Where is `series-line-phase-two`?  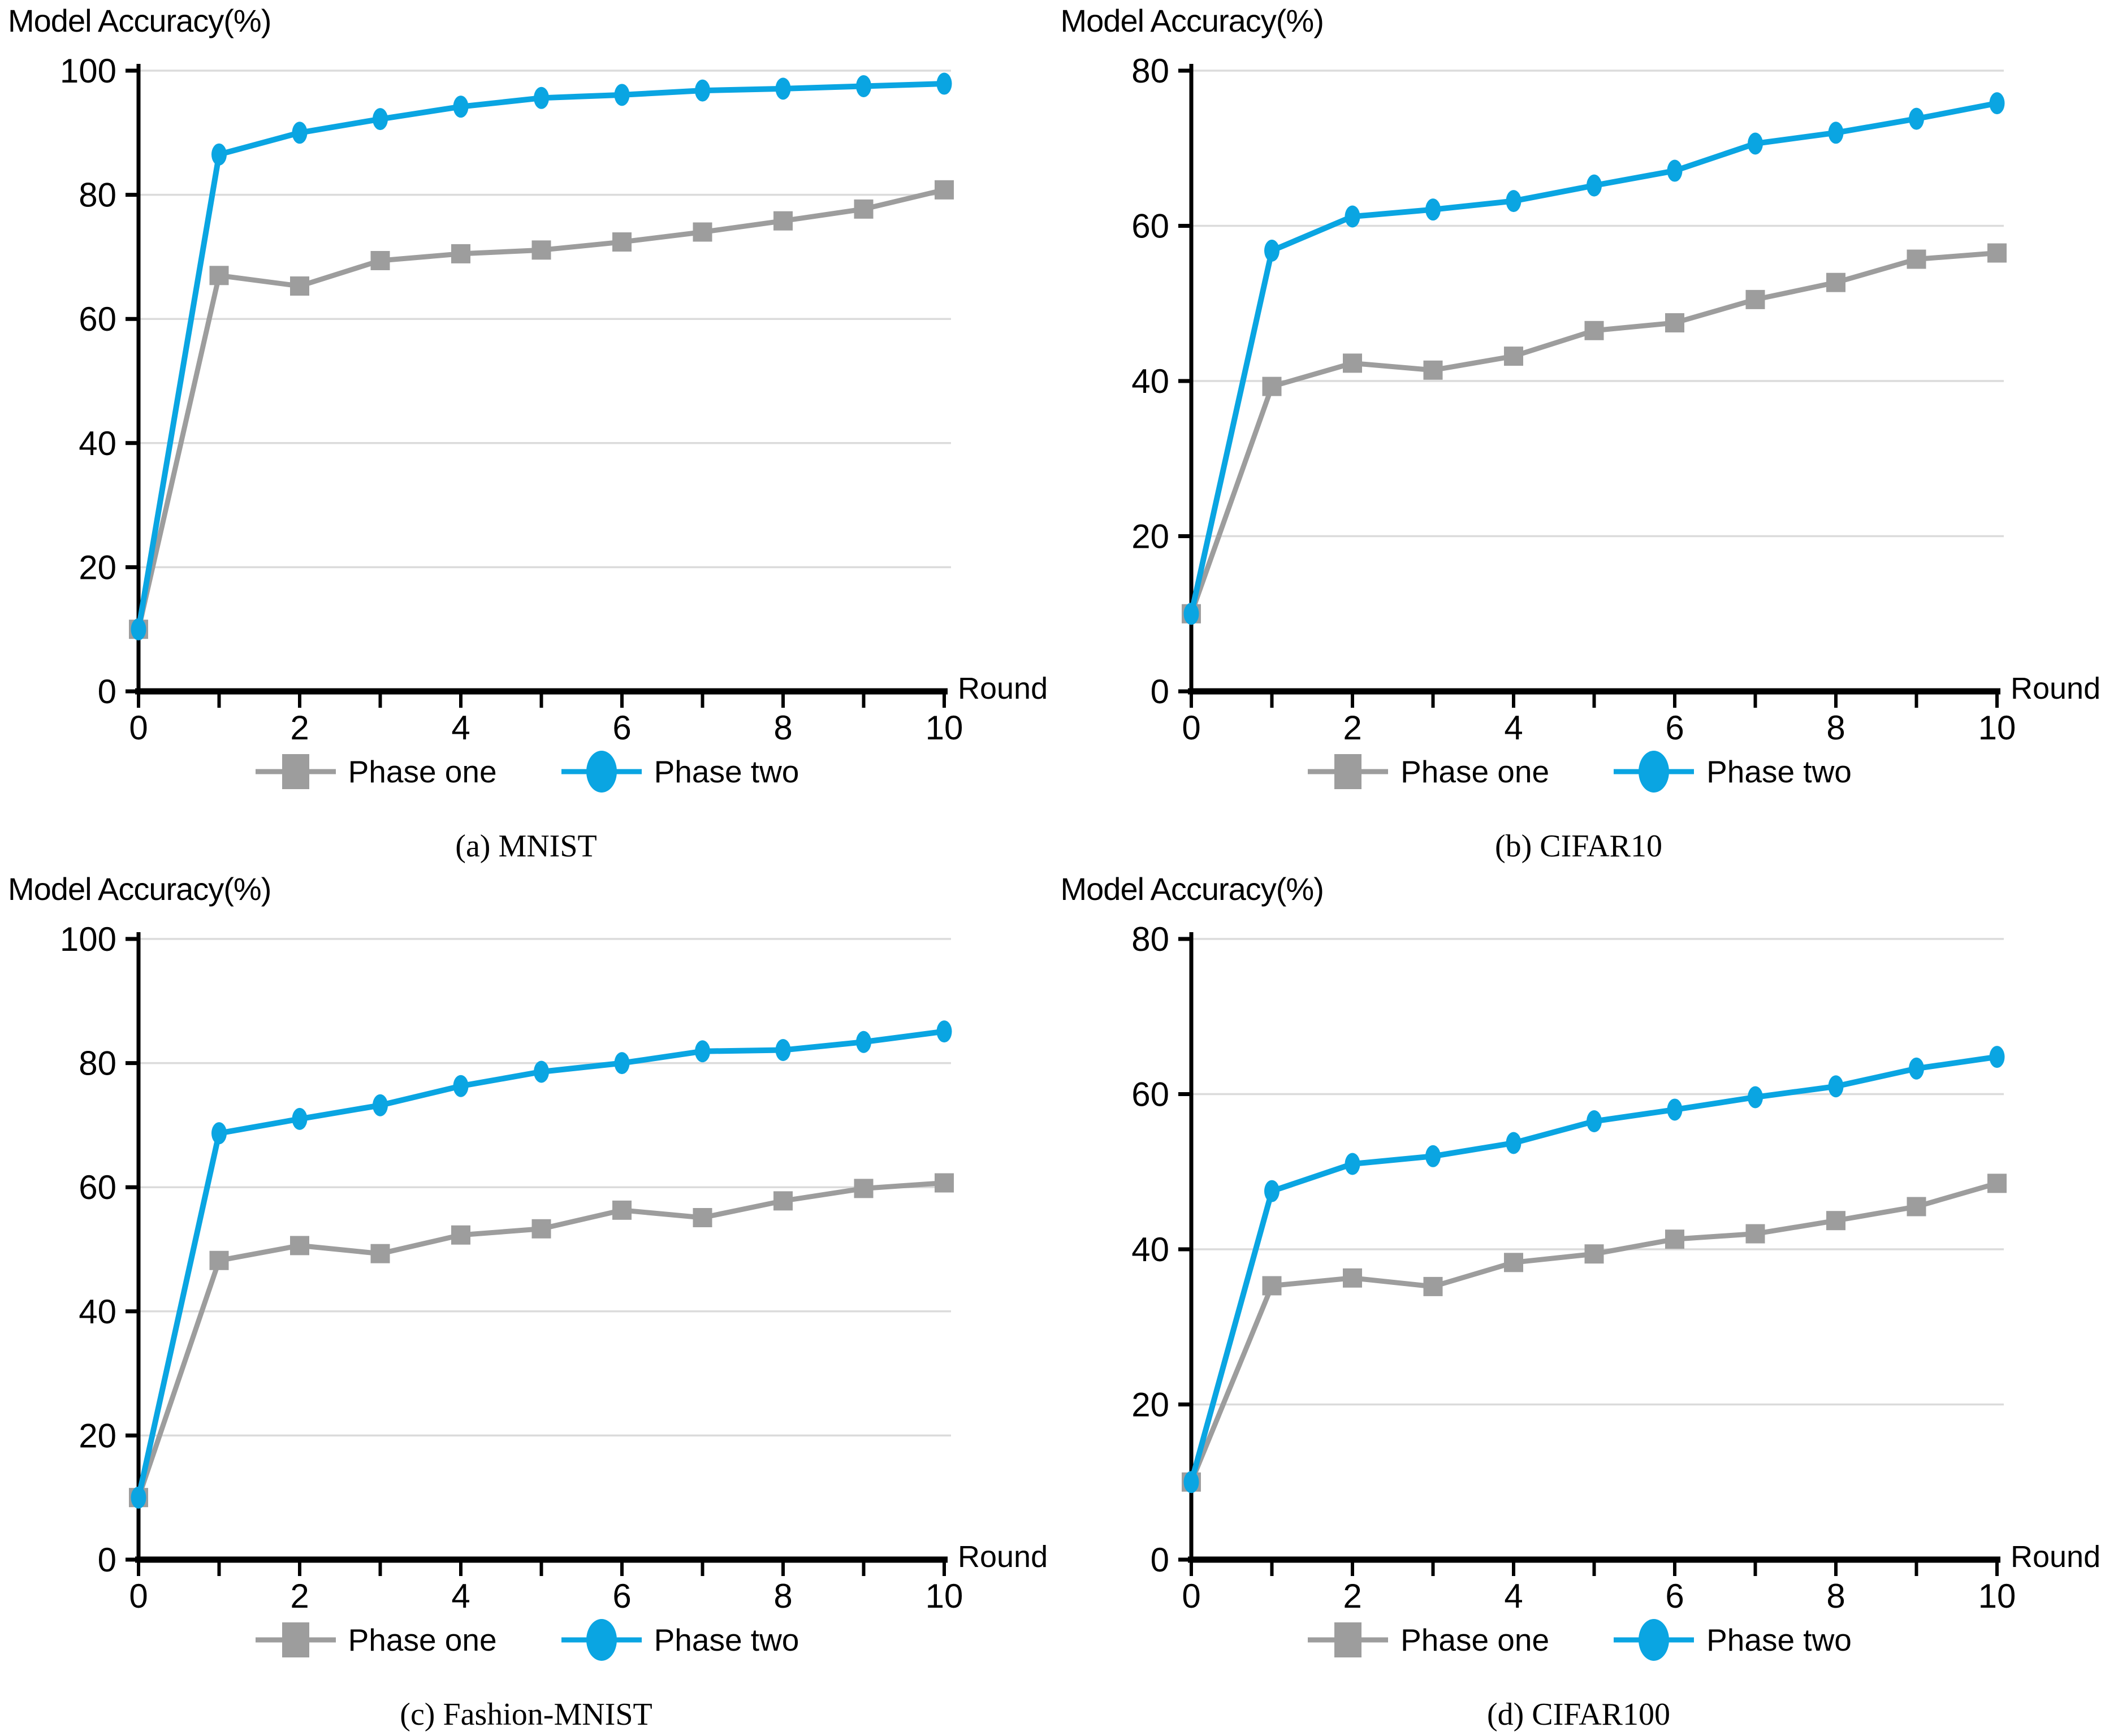 series-line-phase-two is located at coordinates (540, 1263).